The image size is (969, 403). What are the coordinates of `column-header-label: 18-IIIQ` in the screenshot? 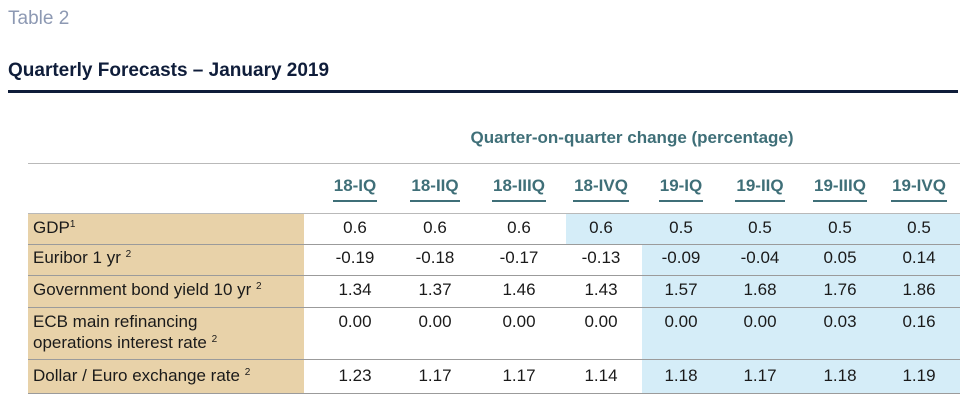 It's located at (519, 189).